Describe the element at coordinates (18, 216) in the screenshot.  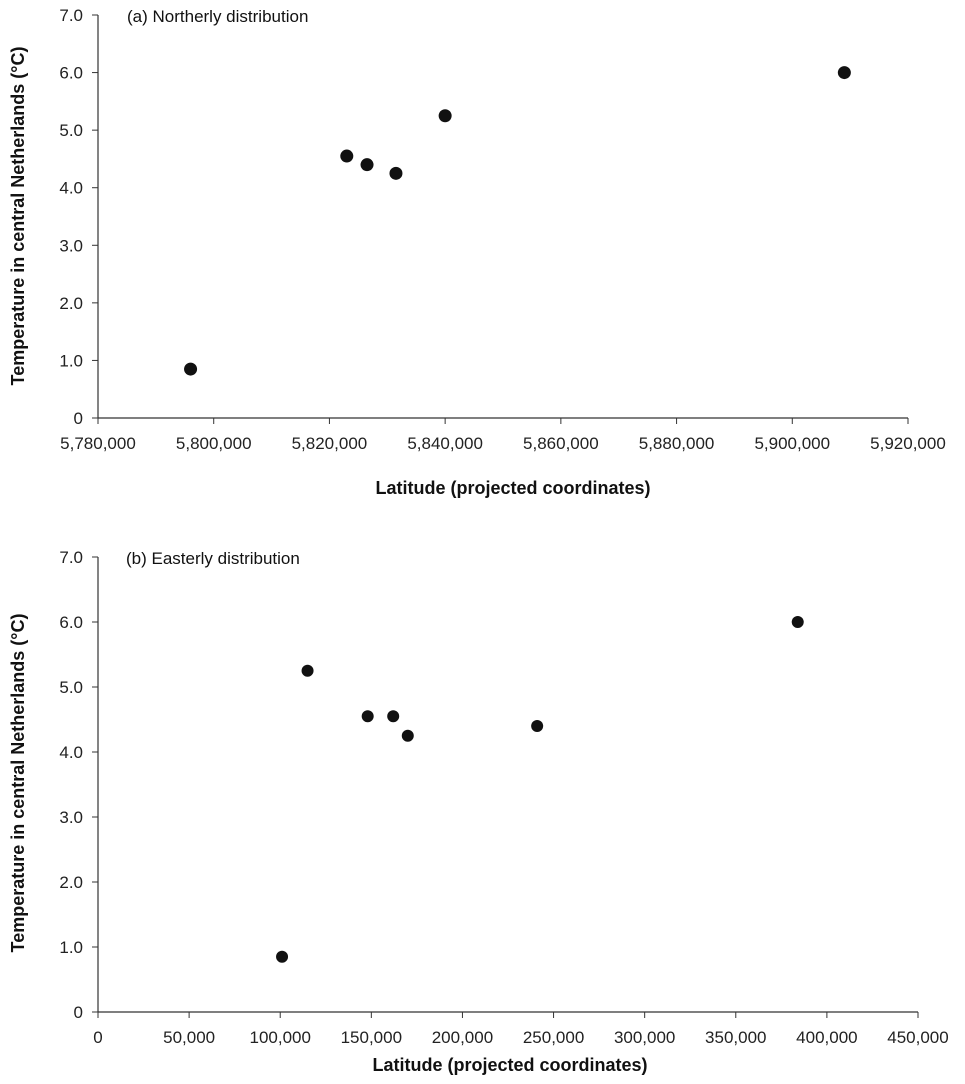
I see `panel-a-y-axis-title: Temperature in central Netherlands (°C)` at that location.